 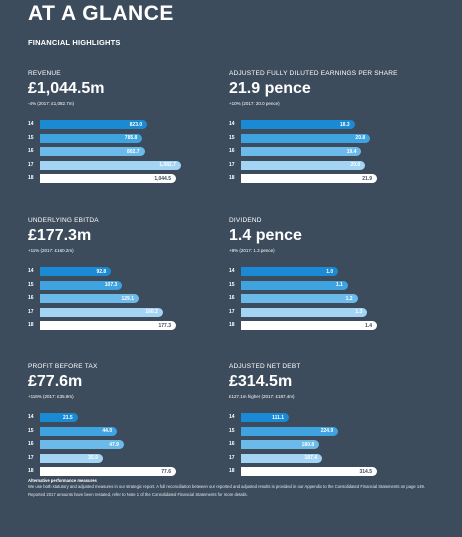 What do you see at coordinates (90, 298) in the screenshot?
I see `bar: 129.1` at bounding box center [90, 298].